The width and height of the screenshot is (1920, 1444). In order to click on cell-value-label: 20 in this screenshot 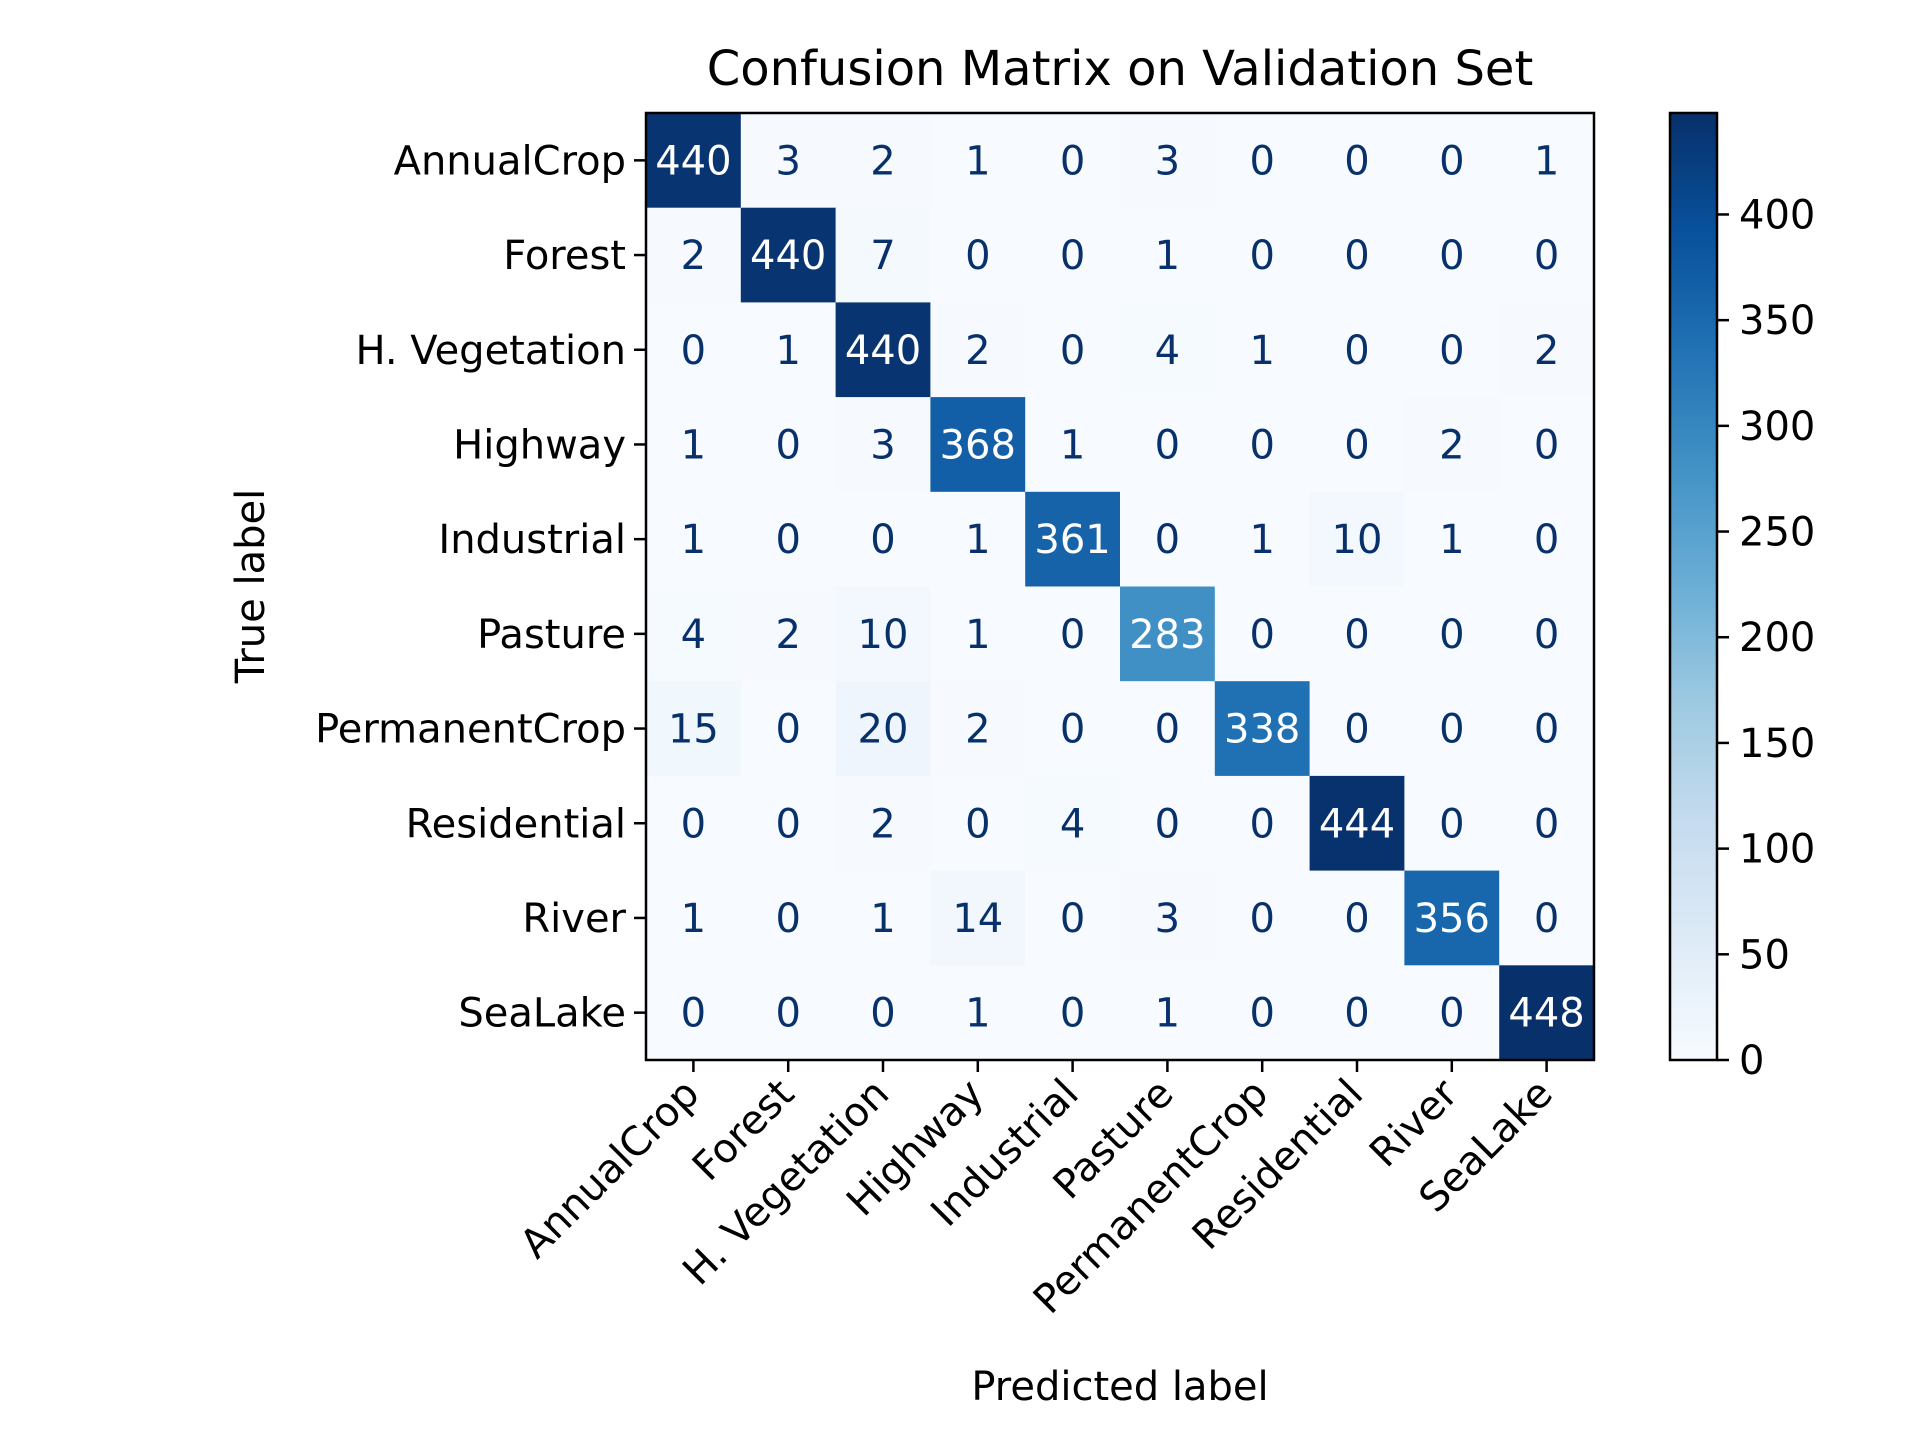, I will do `click(883, 730)`.